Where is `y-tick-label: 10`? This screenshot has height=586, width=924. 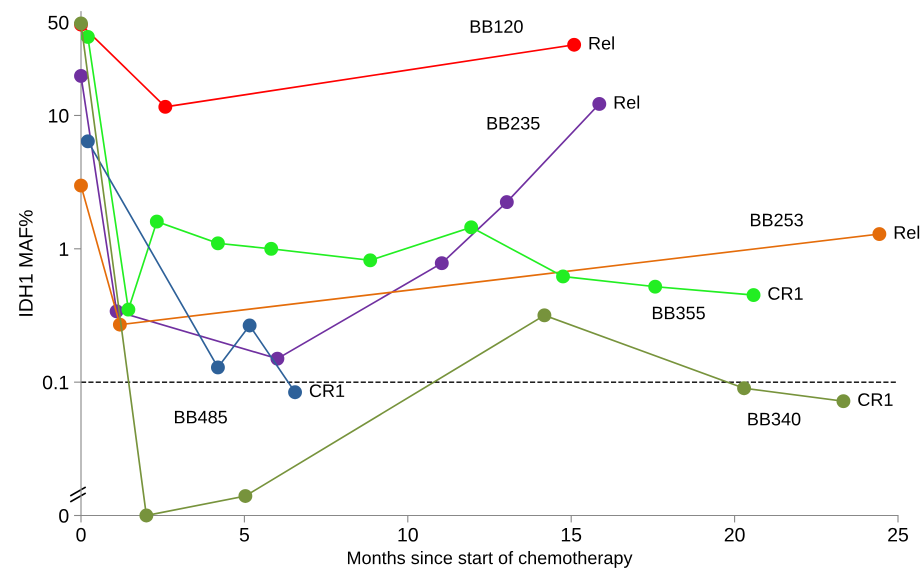 y-tick-label: 10 is located at coordinates (58, 115).